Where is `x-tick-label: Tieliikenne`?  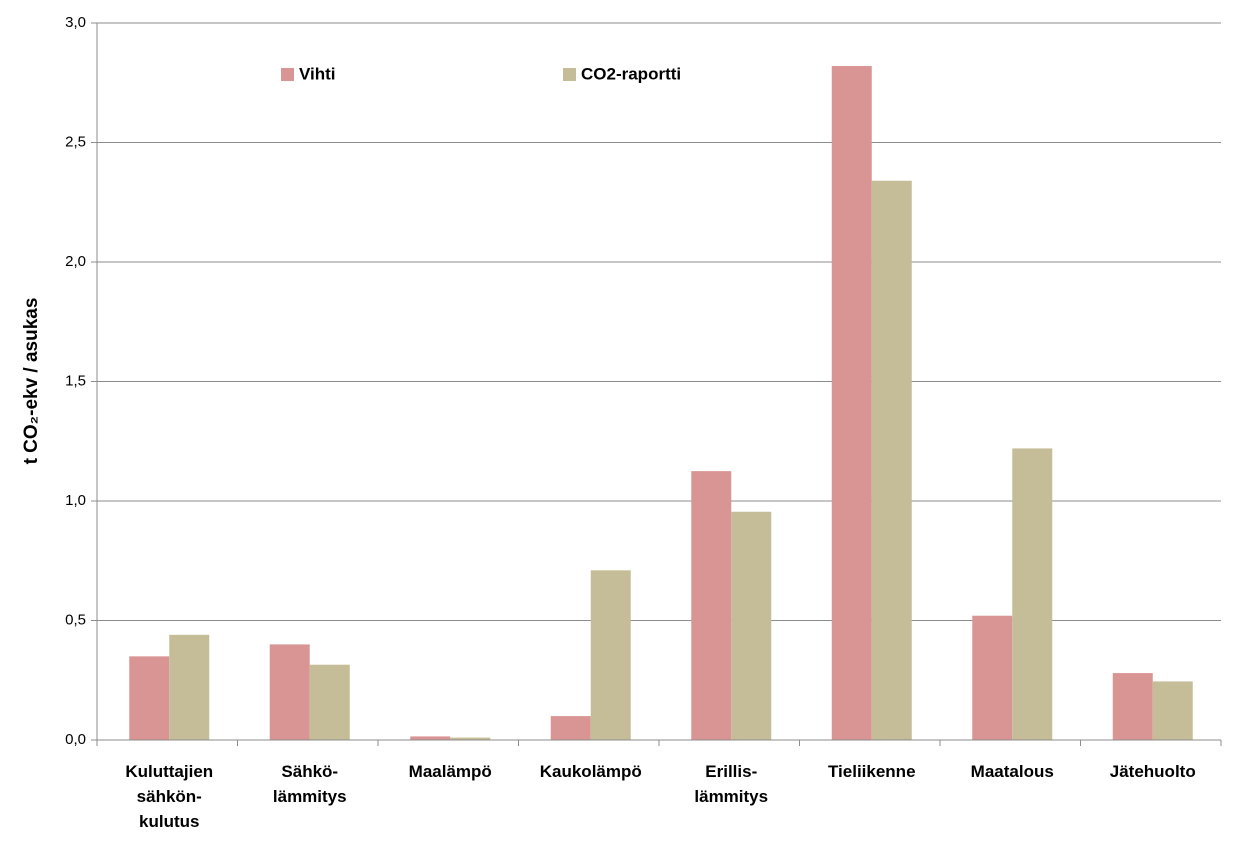 x-tick-label: Tieliikenne is located at coordinates (872, 771).